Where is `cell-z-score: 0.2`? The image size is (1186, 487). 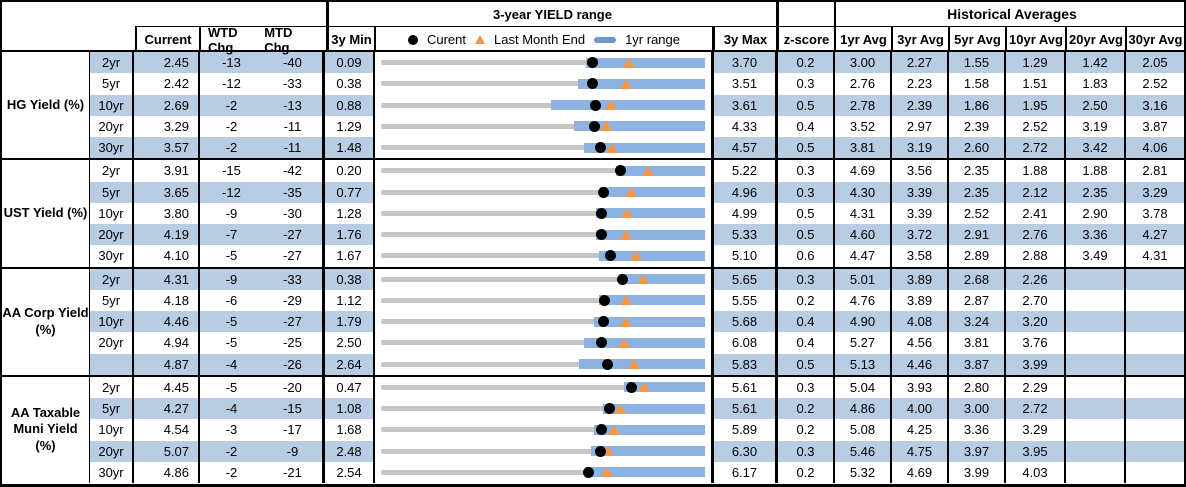 cell-z-score: 0.2 is located at coordinates (806, 300).